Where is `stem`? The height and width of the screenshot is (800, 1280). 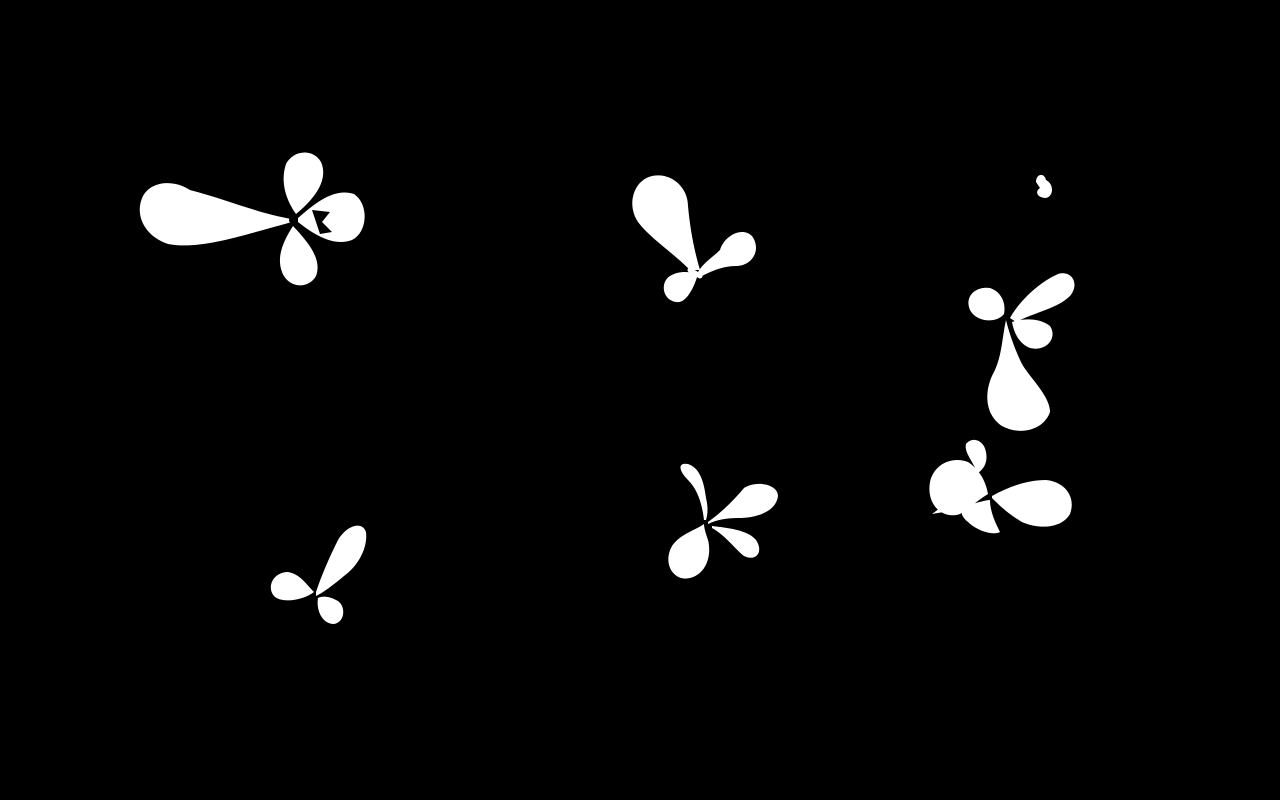 stem is located at coordinates (695, 273).